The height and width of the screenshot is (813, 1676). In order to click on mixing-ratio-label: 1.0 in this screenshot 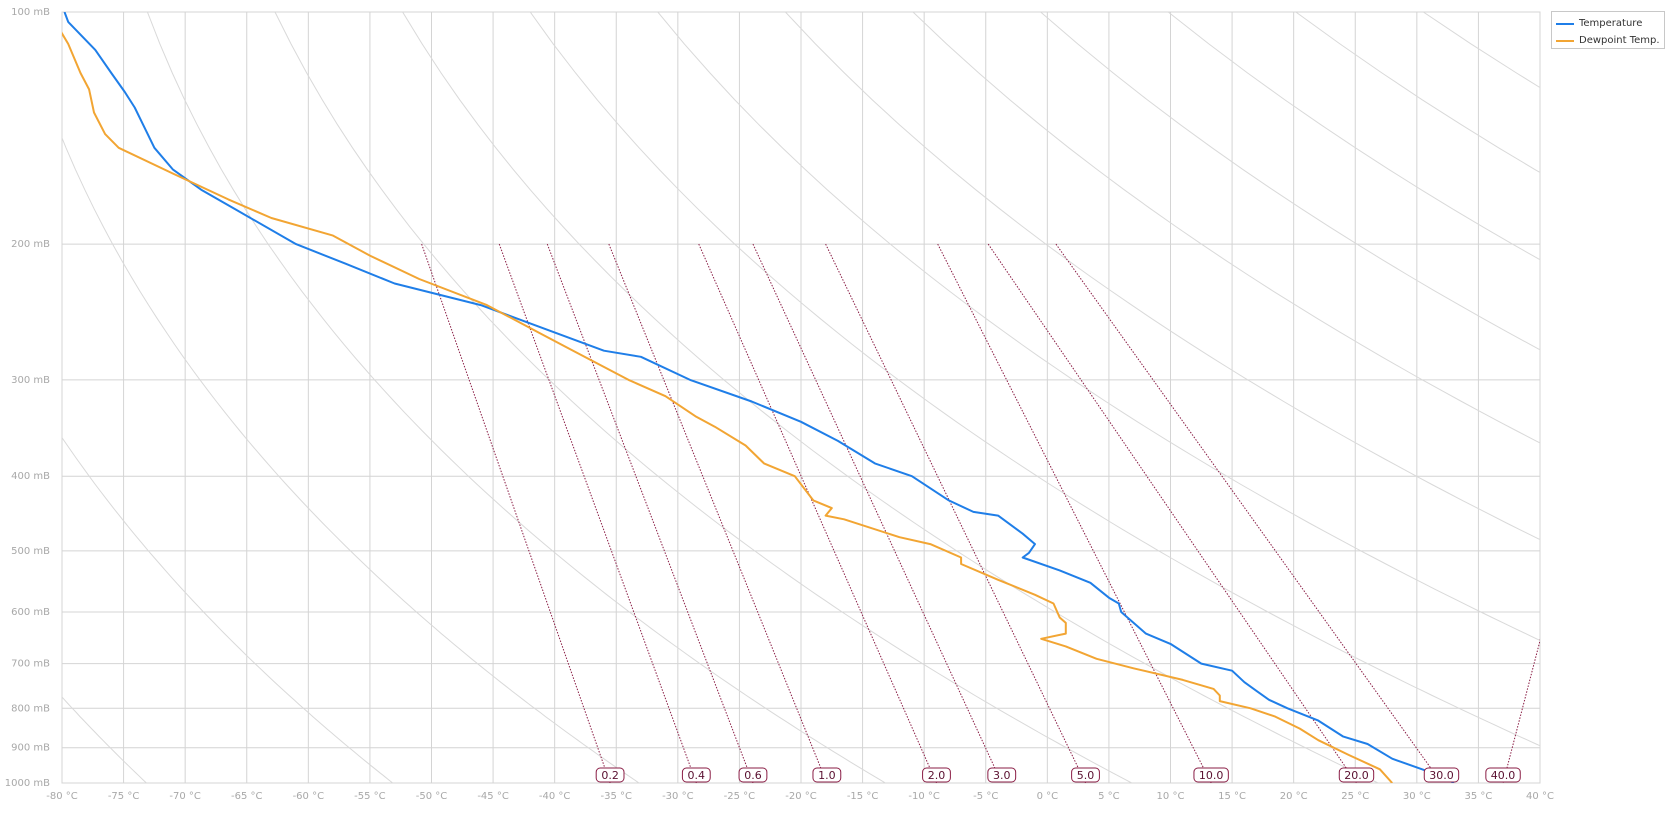, I will do `click(827, 775)`.